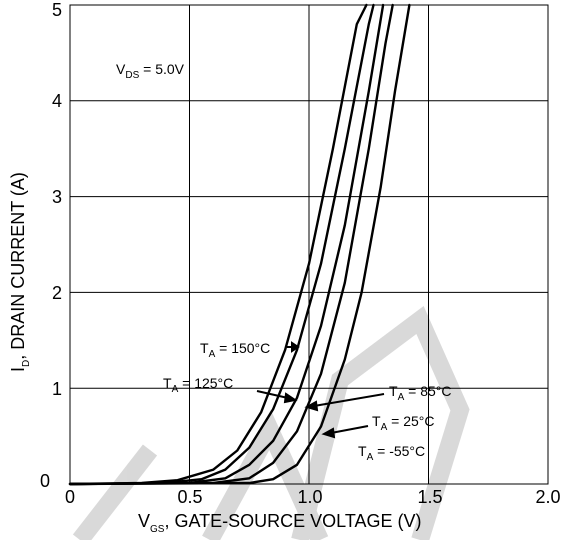 The height and width of the screenshot is (540, 564). What do you see at coordinates (57, 389) in the screenshot?
I see `y-tick-1: 1` at bounding box center [57, 389].